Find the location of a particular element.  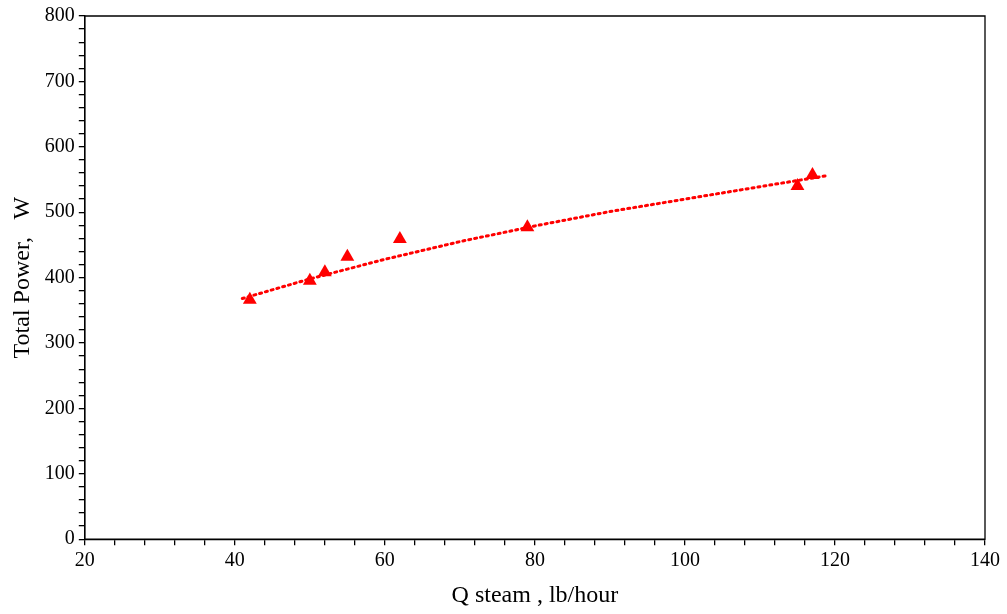

y-tick-label: 100 is located at coordinates (59, 472).